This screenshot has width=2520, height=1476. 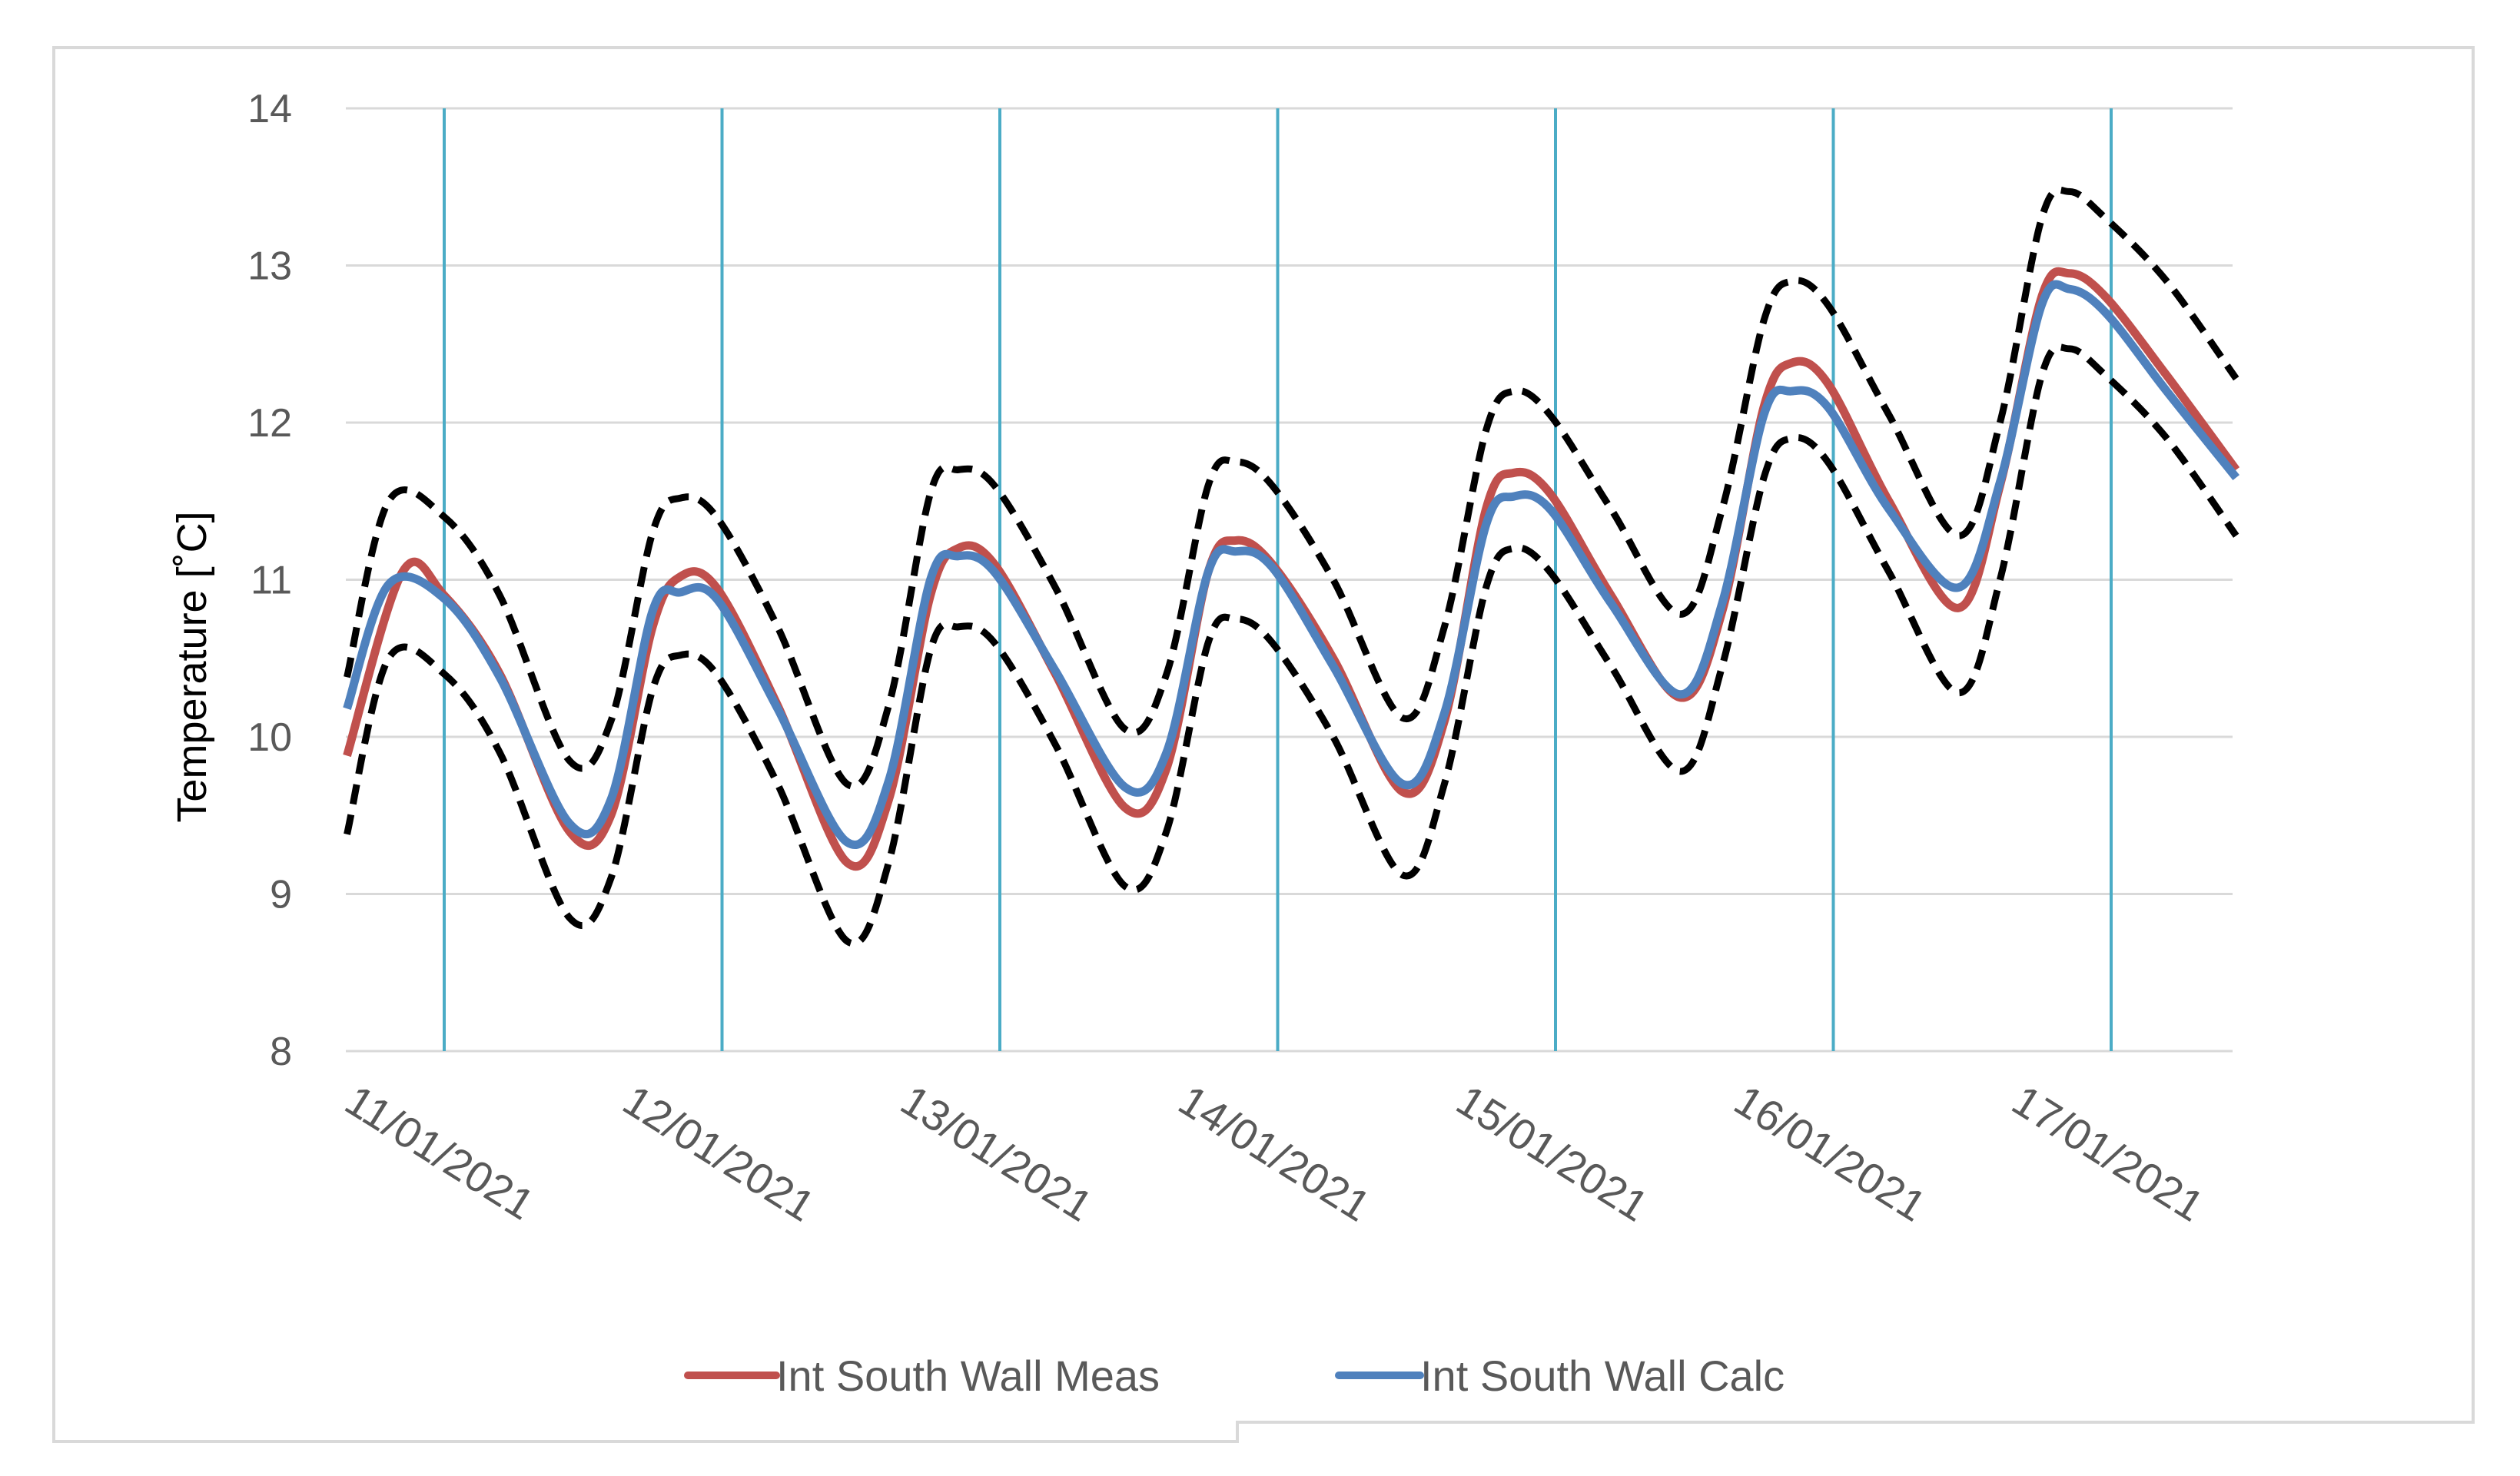 I want to click on x-tick-label: 11/01/2021, so click(x=440, y=1152).